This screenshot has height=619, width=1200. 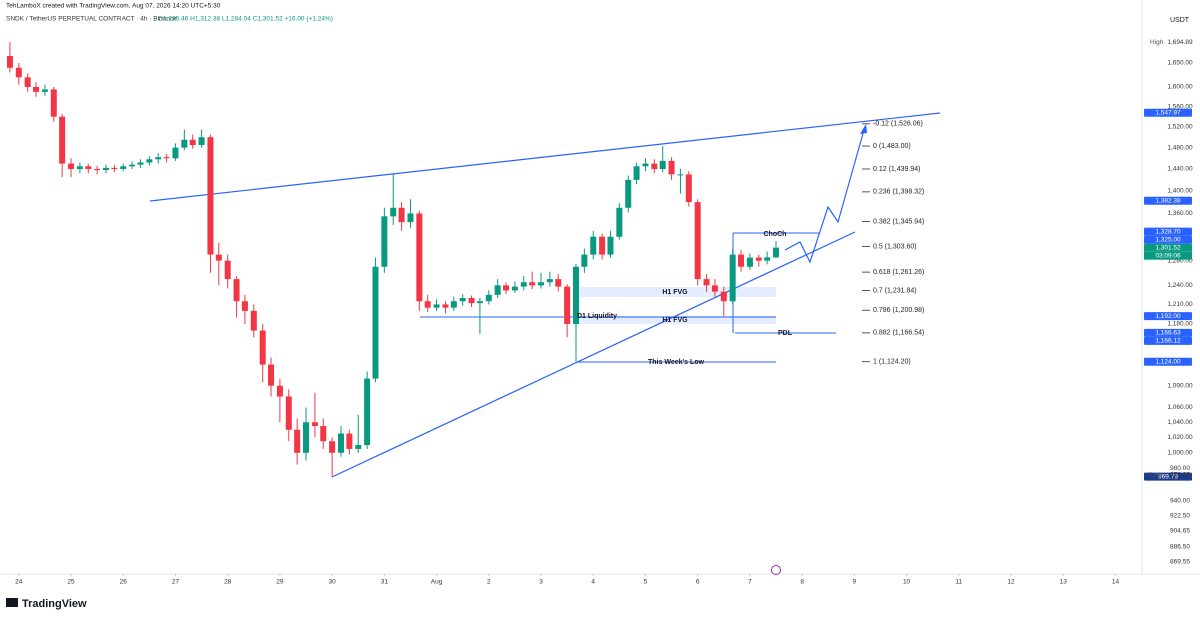 I want to click on y-tick-label: 1,020.00, so click(x=1180, y=437).